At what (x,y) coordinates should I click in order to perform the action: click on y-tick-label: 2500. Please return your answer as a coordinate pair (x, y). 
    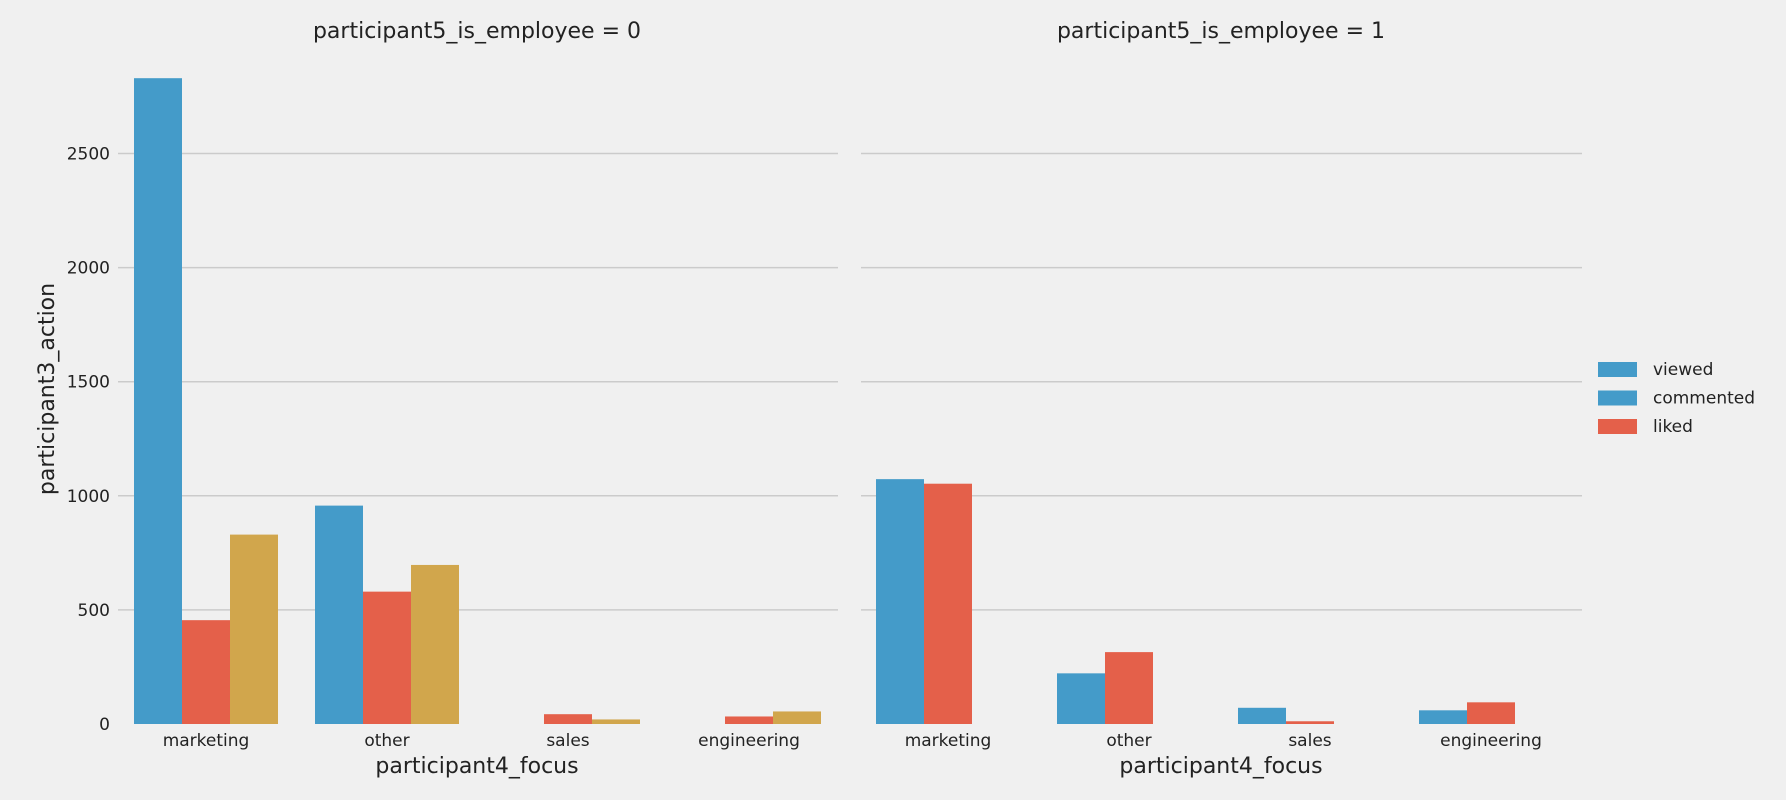
    Looking at the image, I should click on (88, 155).